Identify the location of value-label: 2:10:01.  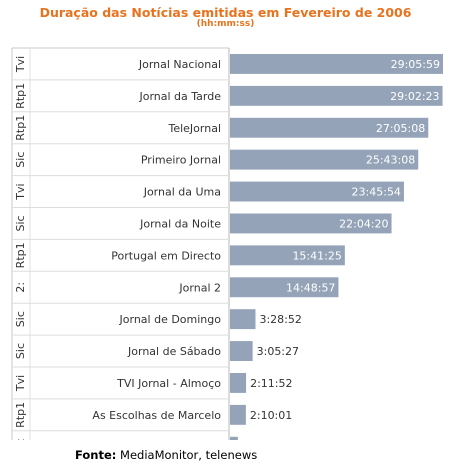
(271, 415).